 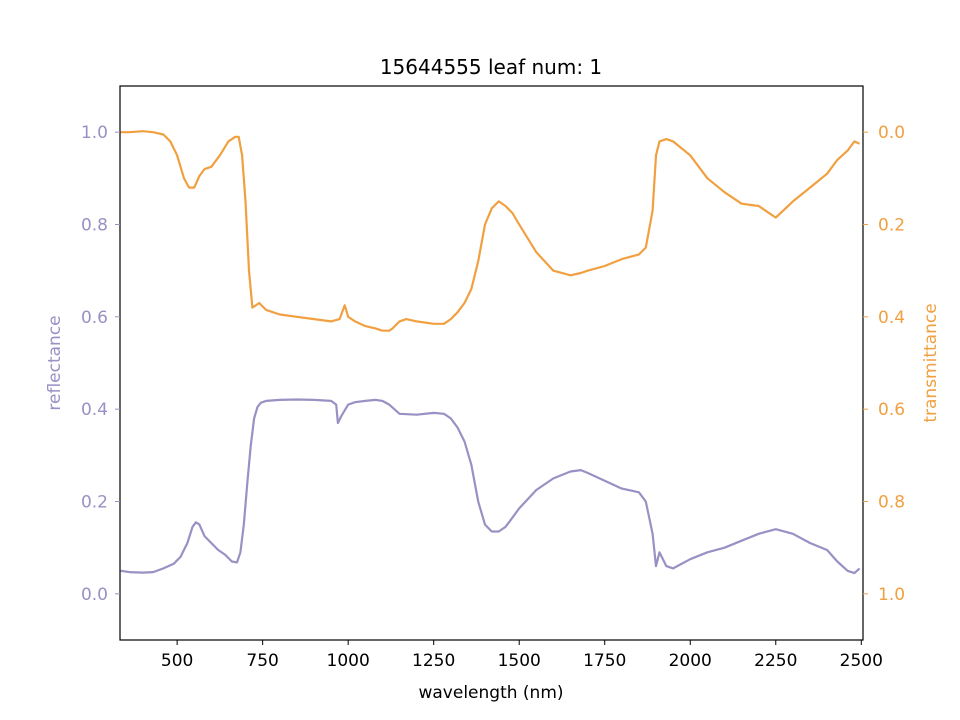 What do you see at coordinates (100, 364) in the screenshot?
I see `y-axis-left: 0.0 0.2 0.4 0.6 0.8 1.0` at bounding box center [100, 364].